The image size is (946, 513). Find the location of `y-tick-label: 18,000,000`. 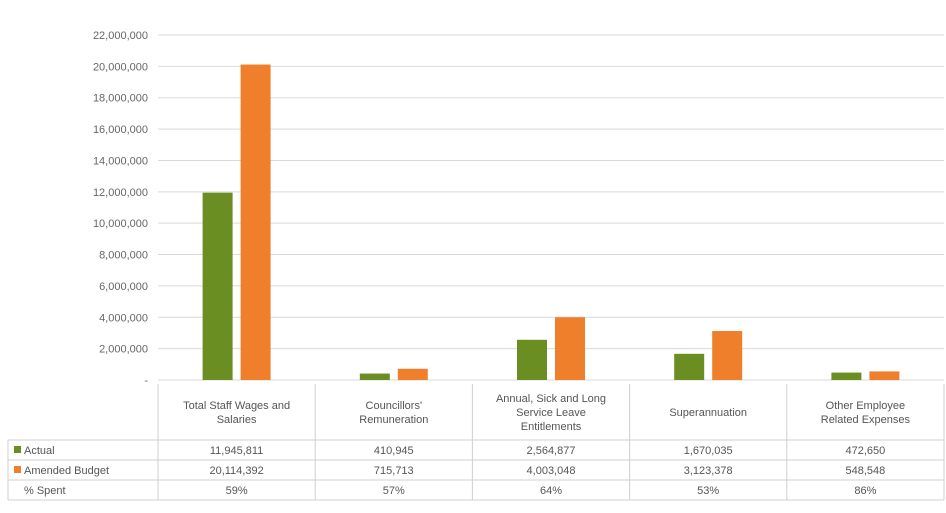

y-tick-label: 18,000,000 is located at coordinates (120, 99).